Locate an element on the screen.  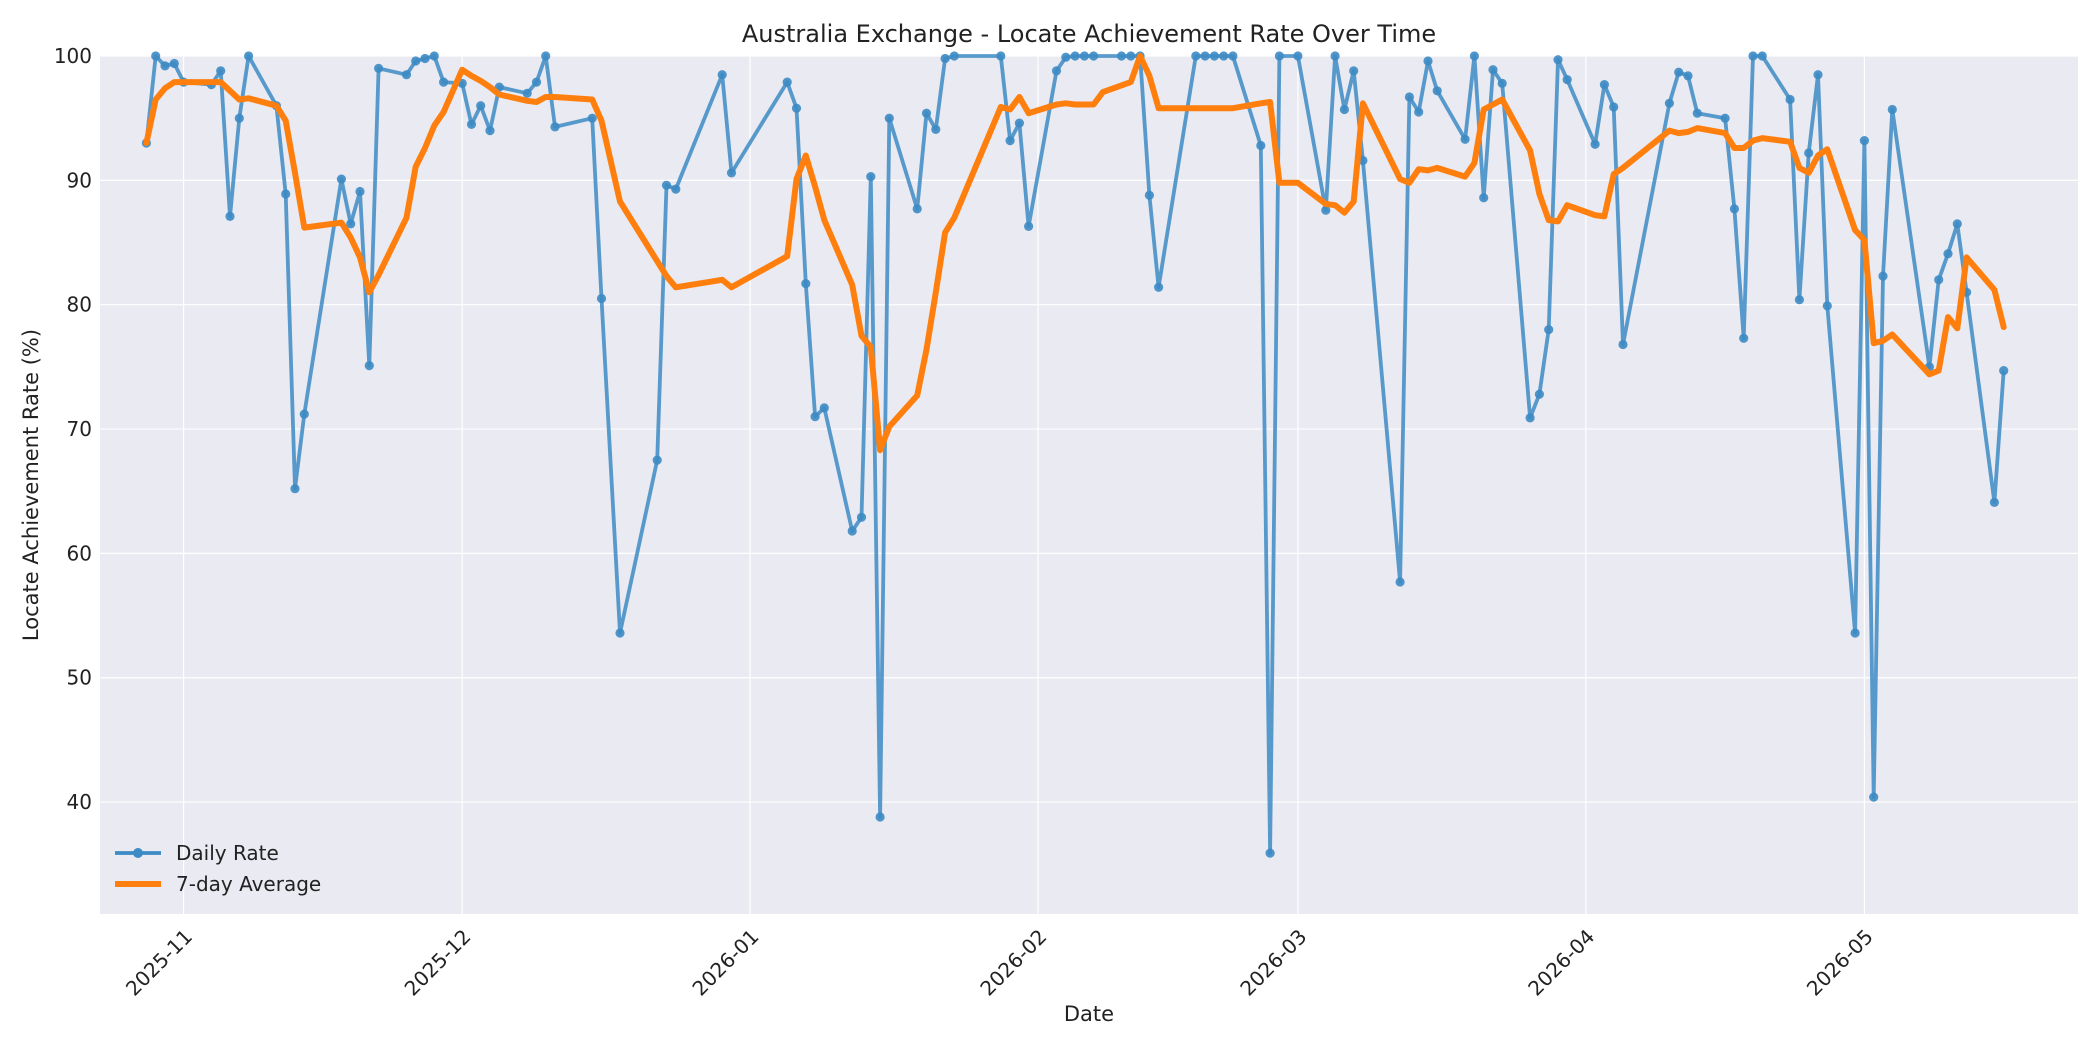
x-tick-label: 2026-03 is located at coordinates (1273, 962).